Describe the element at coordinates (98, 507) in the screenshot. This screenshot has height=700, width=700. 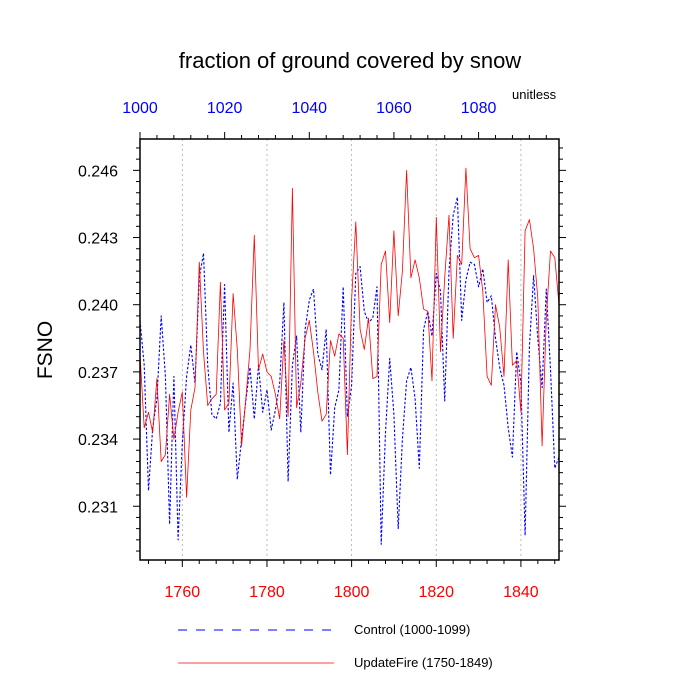
I see `y-tick-label: 0.231` at that location.